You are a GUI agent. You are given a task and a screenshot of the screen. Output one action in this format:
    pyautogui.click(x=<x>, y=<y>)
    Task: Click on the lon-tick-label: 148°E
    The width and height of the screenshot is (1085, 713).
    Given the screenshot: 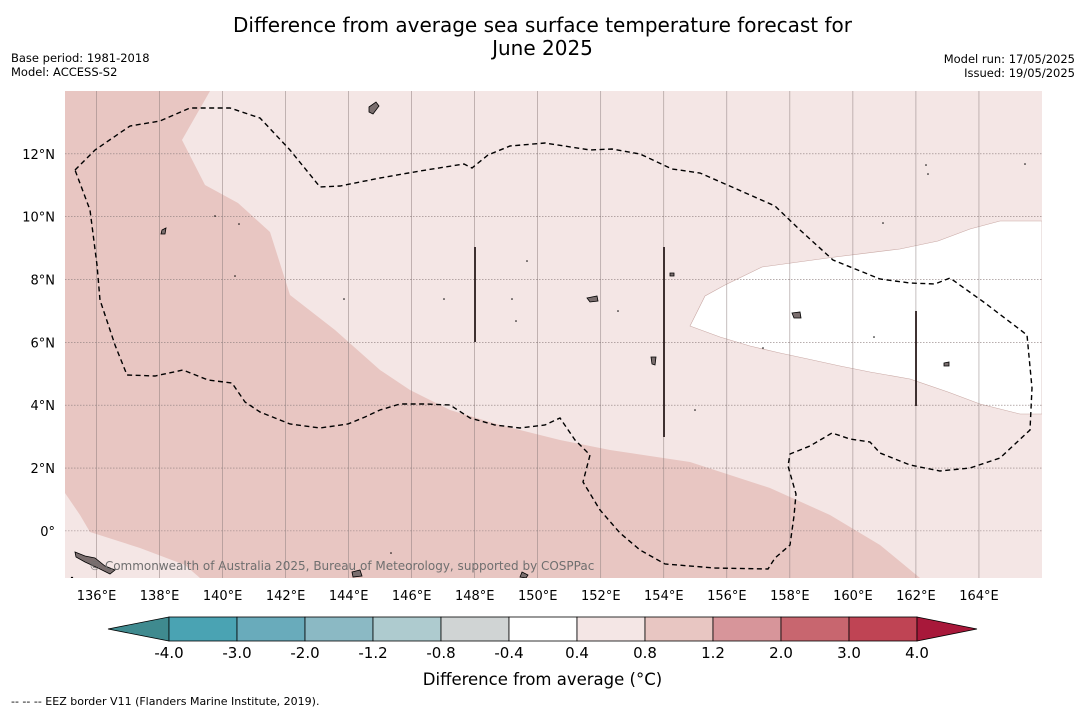 What is the action you would take?
    pyautogui.click(x=475, y=596)
    